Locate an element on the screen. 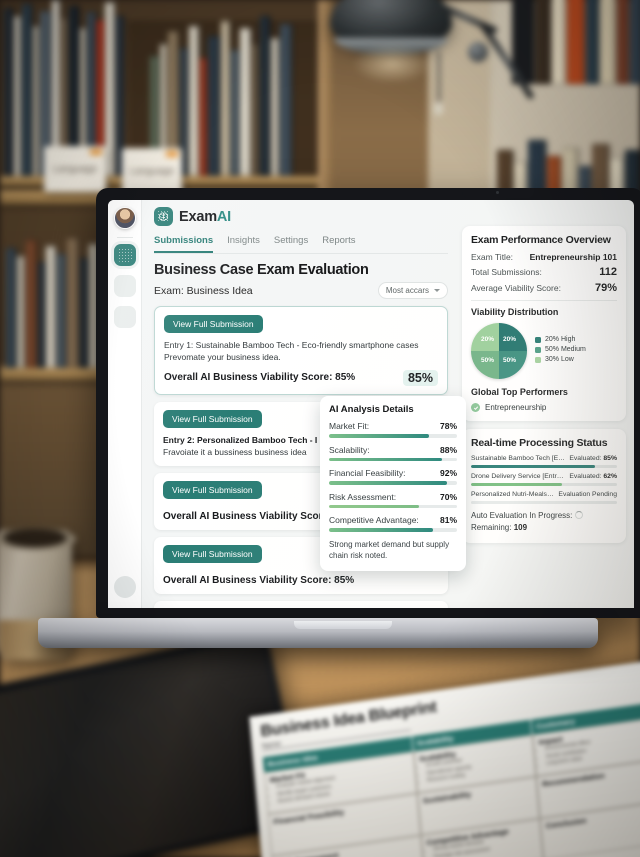  check-circle-icon is located at coordinates (475, 407).